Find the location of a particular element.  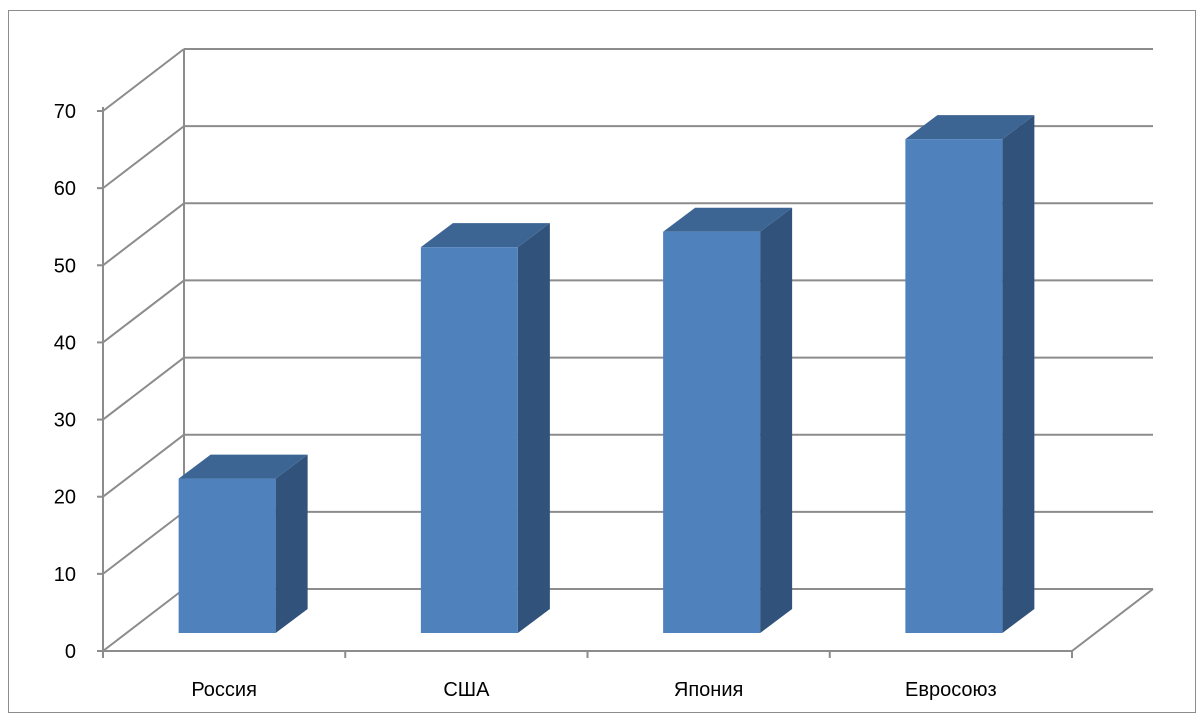

floor-right-edge is located at coordinates (1112, 620).